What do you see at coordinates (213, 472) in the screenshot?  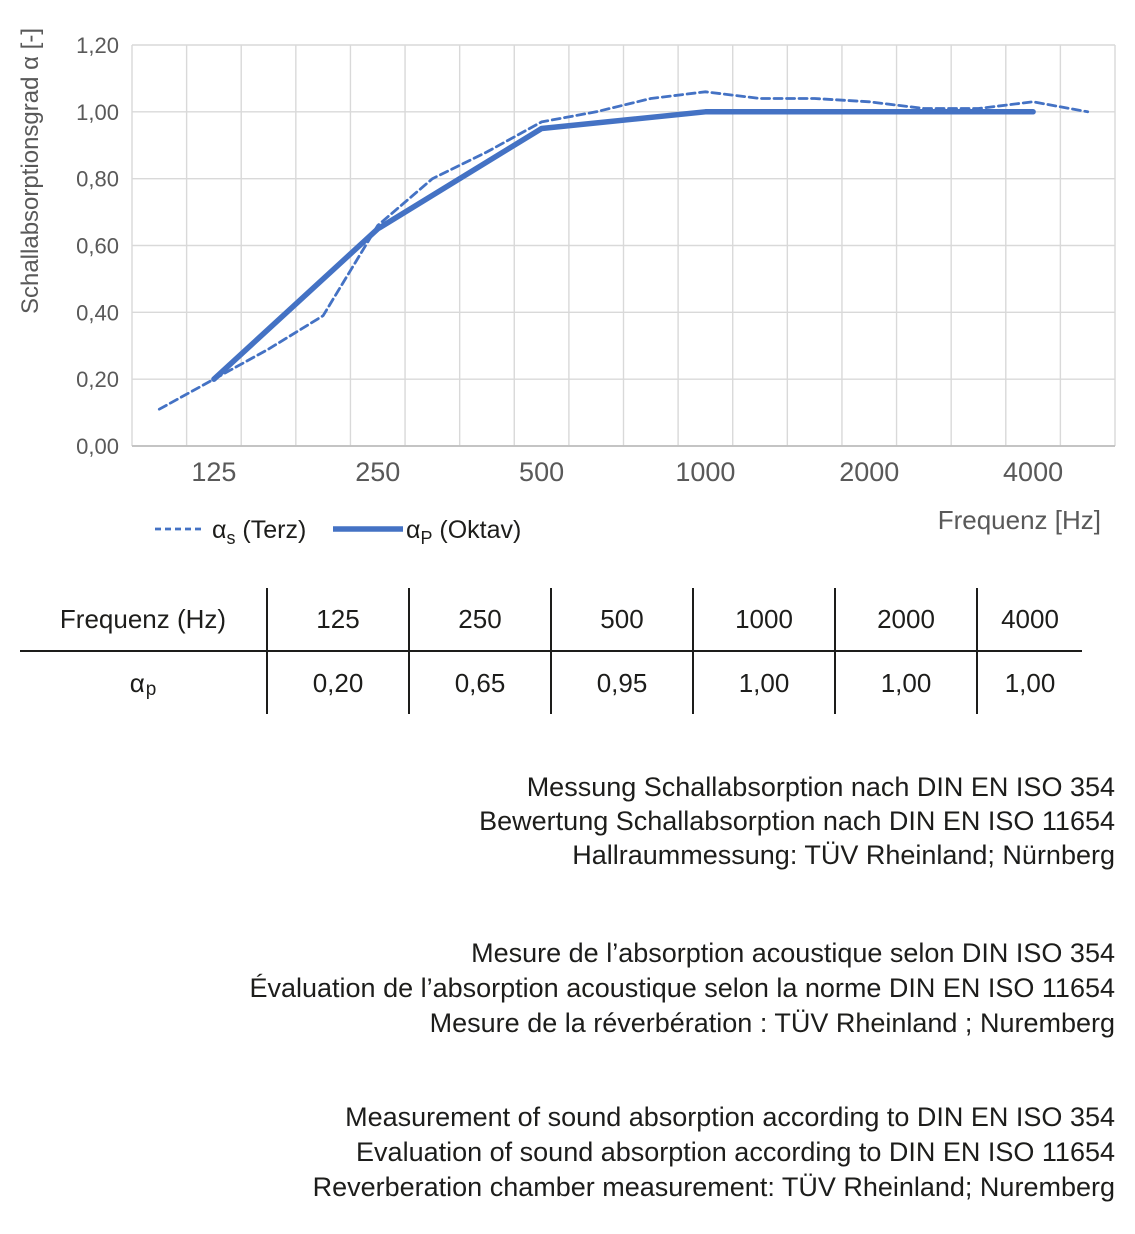 I see `x-tick-label: 125` at bounding box center [213, 472].